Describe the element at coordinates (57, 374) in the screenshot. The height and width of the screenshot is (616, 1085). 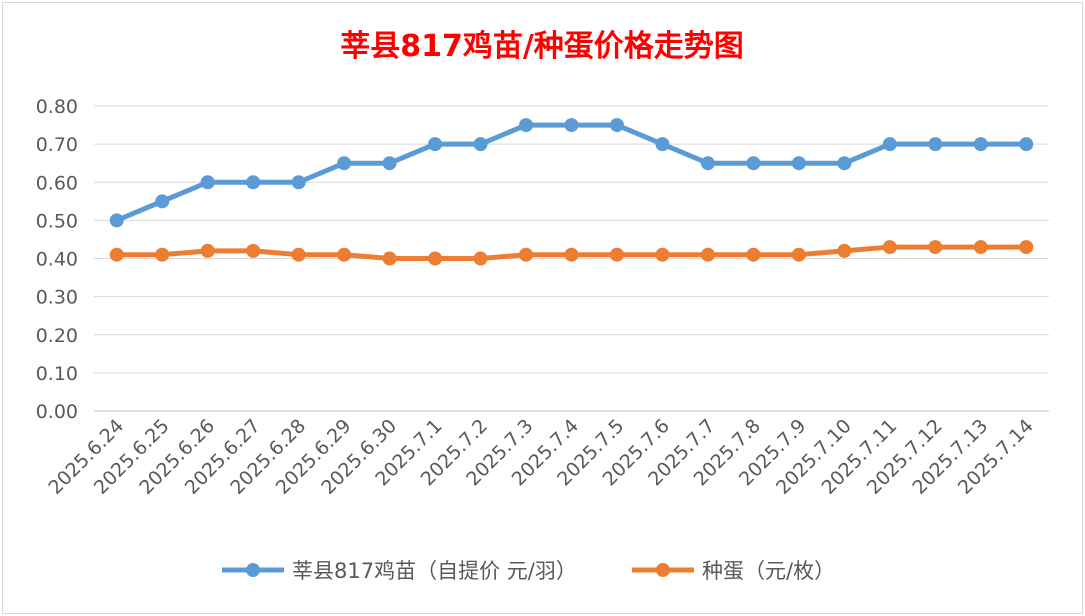
I see `y-tick-label: 0.10` at that location.